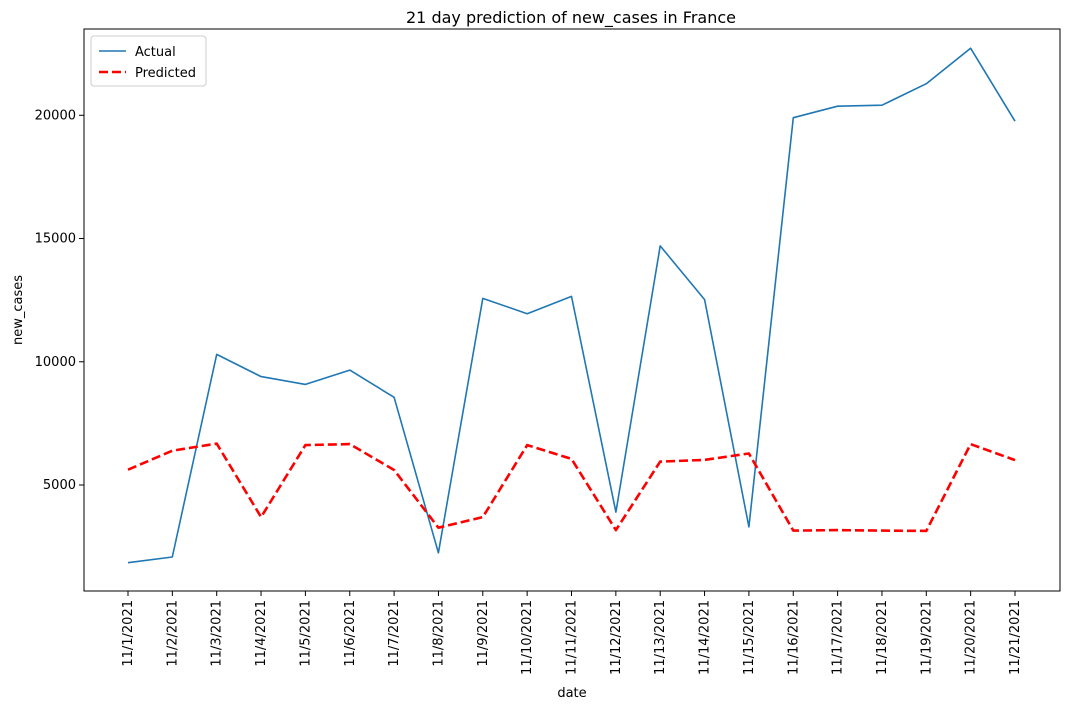  What do you see at coordinates (527, 637) in the screenshot?
I see `x-tick-label: 11/10/2021` at bounding box center [527, 637].